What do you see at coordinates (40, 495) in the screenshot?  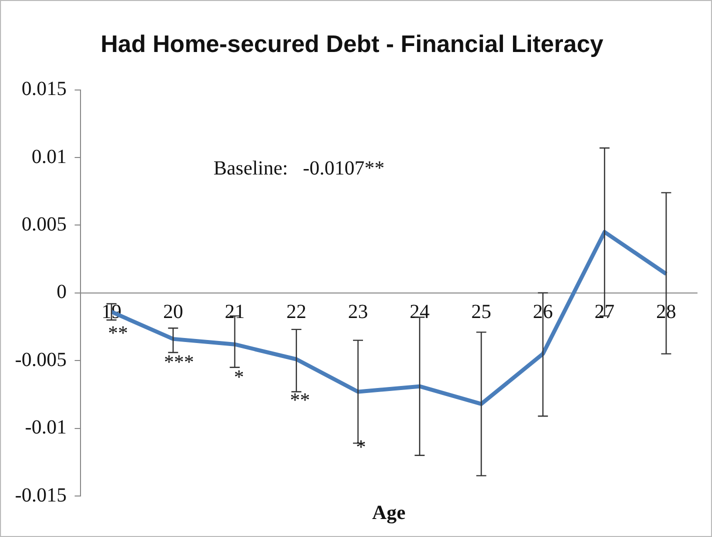 I see `y-tick-label: -0.015` at bounding box center [40, 495].